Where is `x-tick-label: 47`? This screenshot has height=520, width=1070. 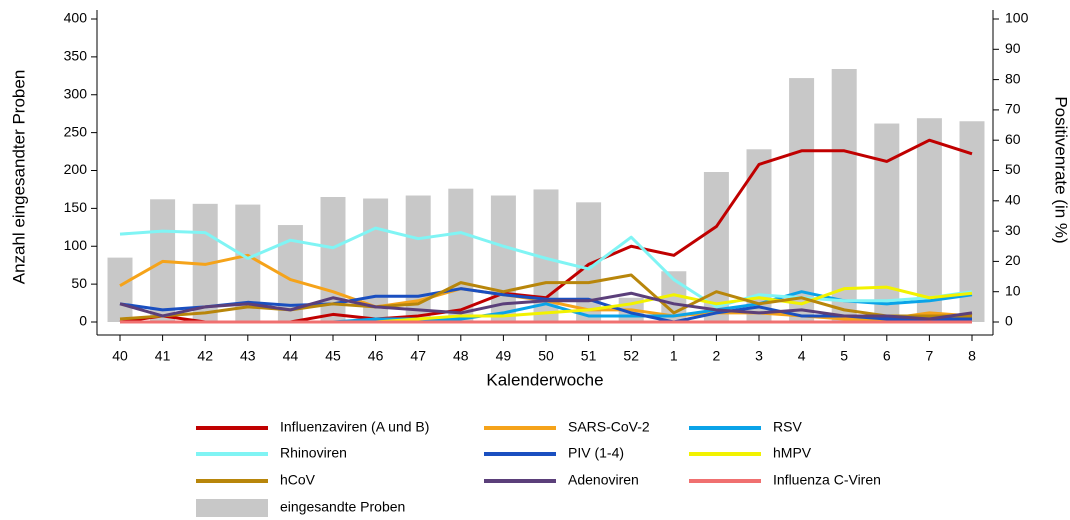
x-tick-label: 47 is located at coordinates (418, 356).